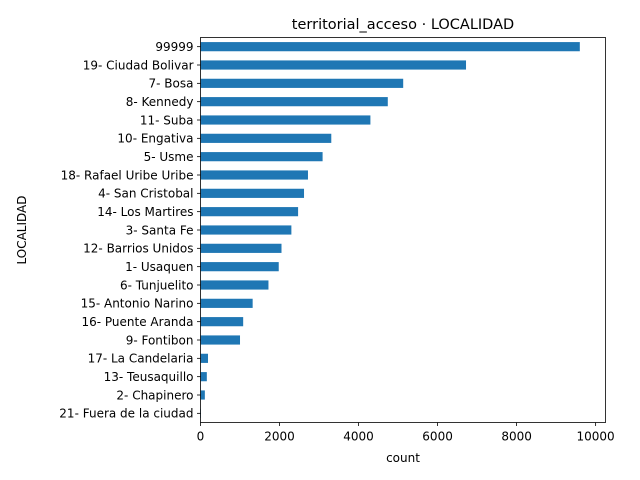 This screenshot has width=640, height=480. Describe the element at coordinates (149, 377) in the screenshot. I see `y-tick-label: 13- Teusaquillo` at that location.